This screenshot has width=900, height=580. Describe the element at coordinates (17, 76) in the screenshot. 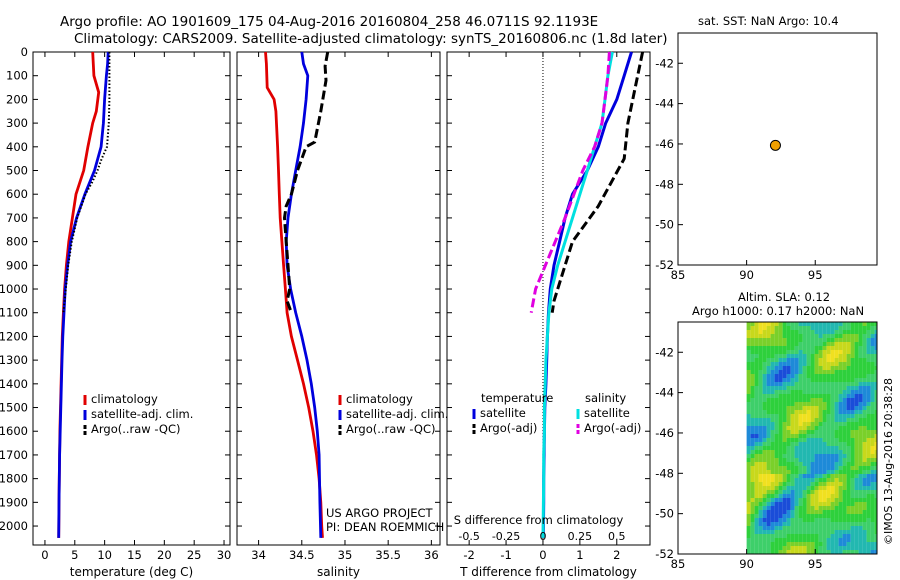

I see `depth-tick-label: 100` at that location.